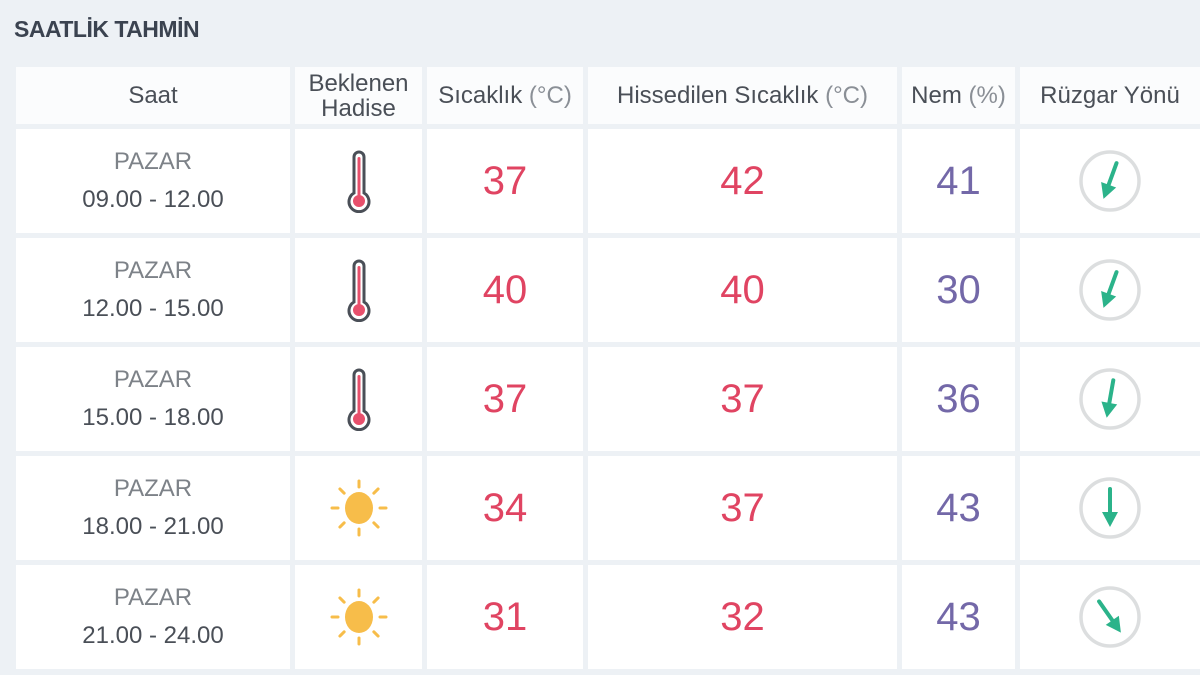 The height and width of the screenshot is (675, 1200). Describe the element at coordinates (153, 417) in the screenshot. I see `time-range: 15.00 - 18.00` at that location.